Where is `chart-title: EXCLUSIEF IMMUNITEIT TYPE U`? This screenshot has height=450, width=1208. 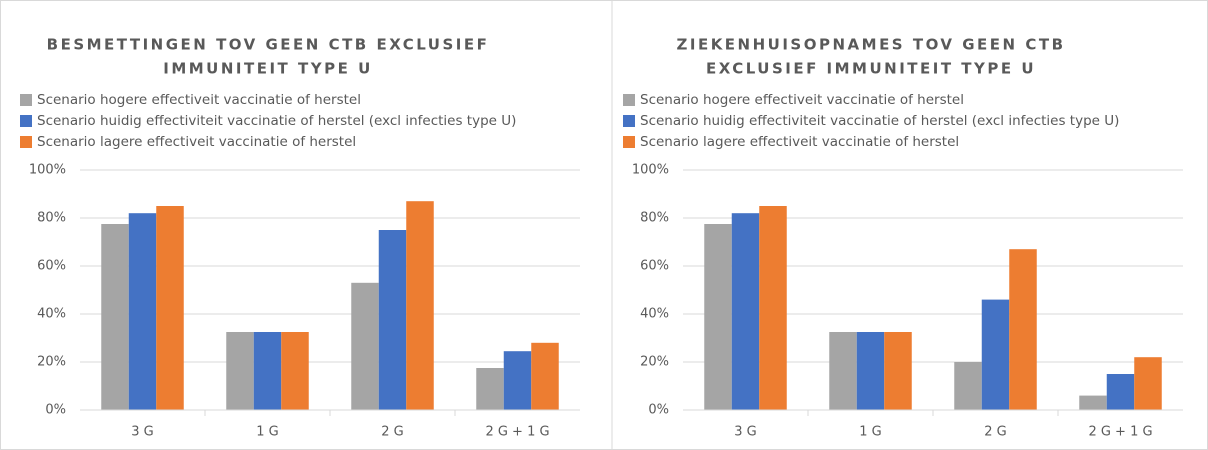 chart-title: EXCLUSIEF IMMUNITEIT TYPE U is located at coordinates (871, 69).